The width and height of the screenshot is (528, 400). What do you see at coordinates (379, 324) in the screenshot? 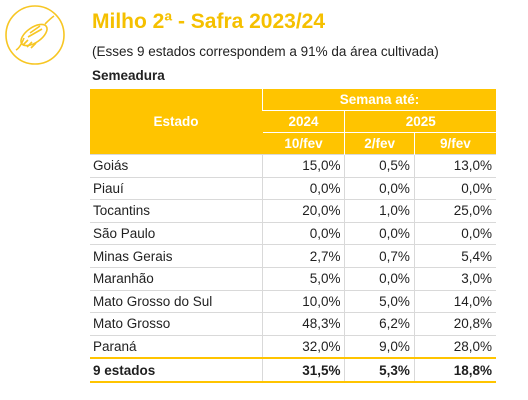
I see `cell-value: 6,2%` at bounding box center [379, 324].